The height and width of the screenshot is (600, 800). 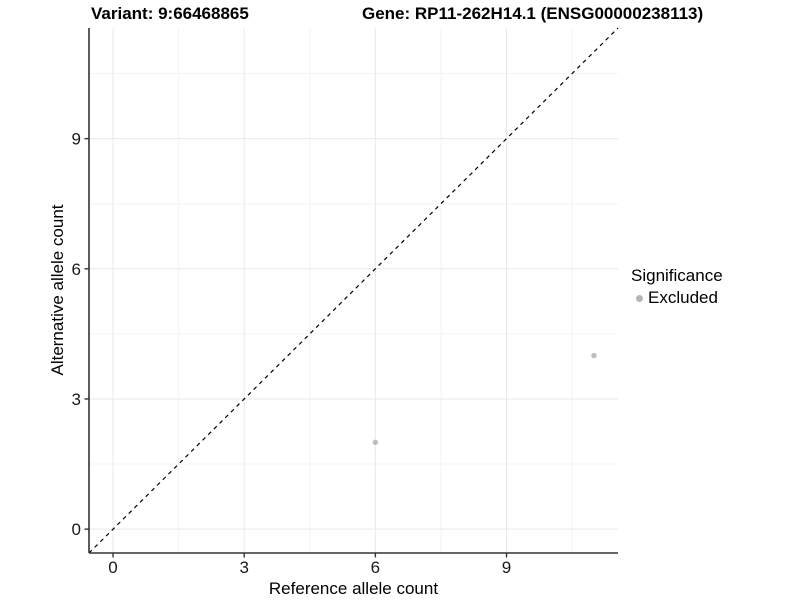 I want to click on y-axis-title-text: Alternative allele count, so click(x=57, y=290).